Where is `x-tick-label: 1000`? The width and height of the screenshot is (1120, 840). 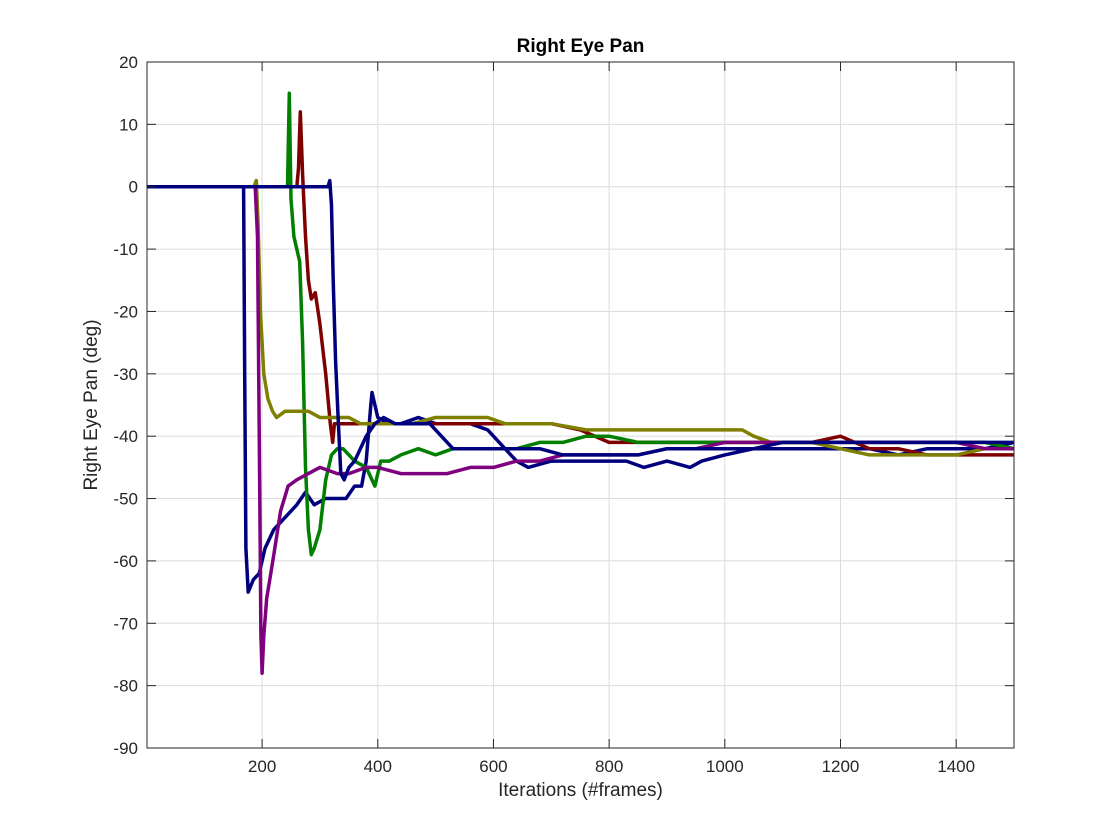
x-tick-label: 1000 is located at coordinates (725, 766).